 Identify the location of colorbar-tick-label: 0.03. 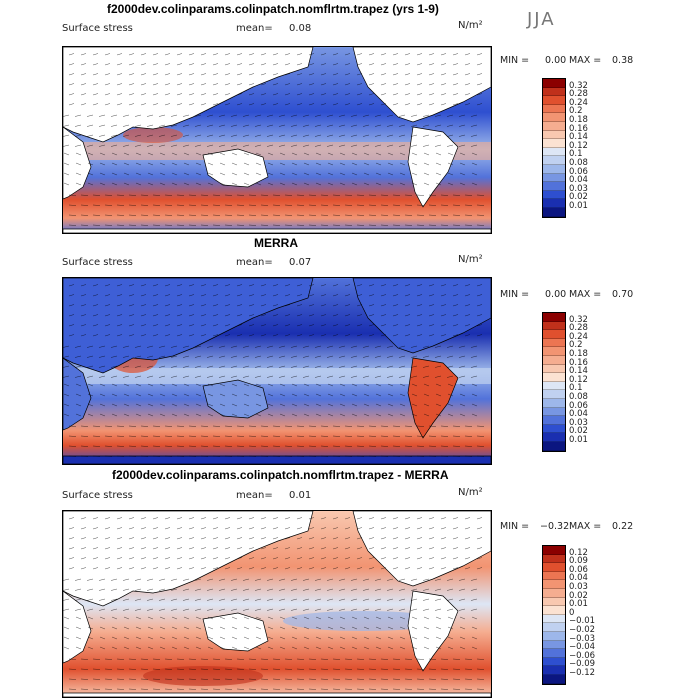
(578, 587).